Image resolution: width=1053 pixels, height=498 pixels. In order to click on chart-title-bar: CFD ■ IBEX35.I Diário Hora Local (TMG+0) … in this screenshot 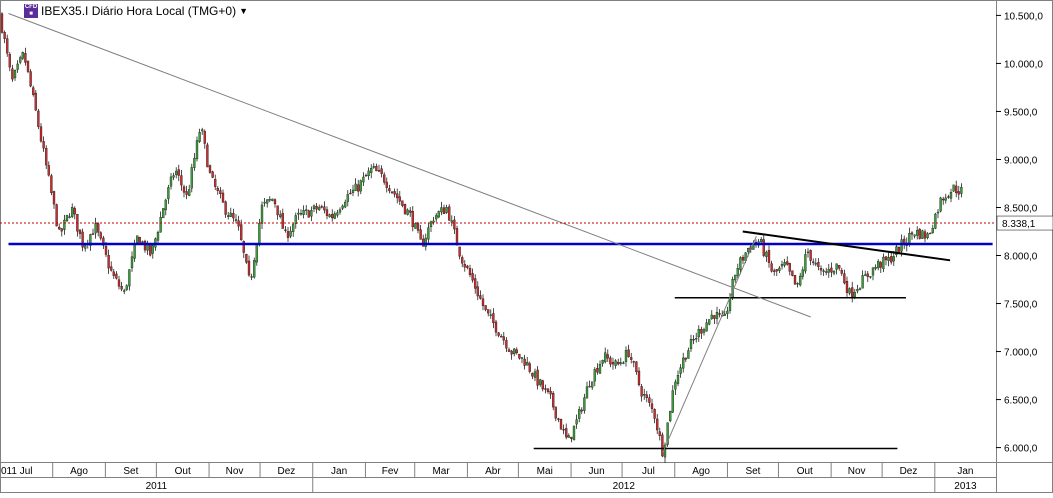, I will do `click(136, 11)`.